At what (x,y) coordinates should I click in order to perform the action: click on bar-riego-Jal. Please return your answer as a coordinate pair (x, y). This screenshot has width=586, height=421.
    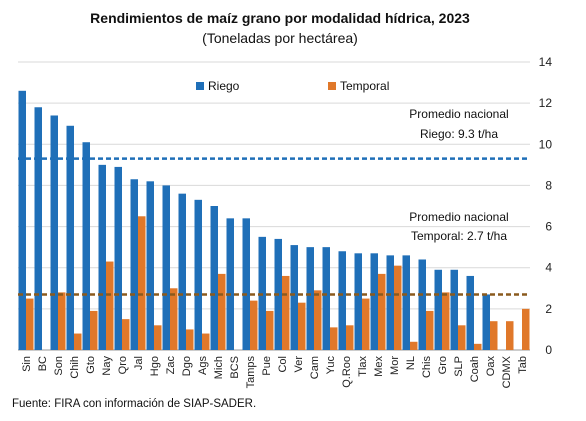
    Looking at the image, I should click on (134, 264).